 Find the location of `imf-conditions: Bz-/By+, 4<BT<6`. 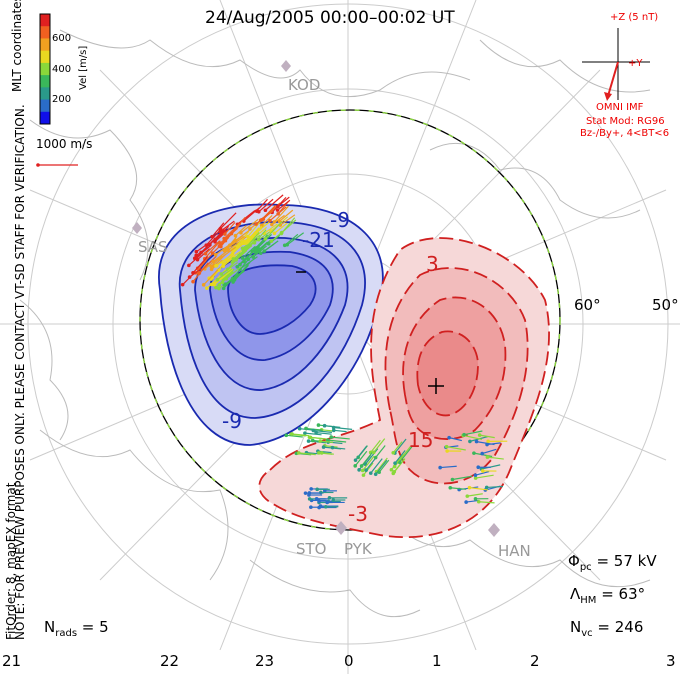

imf-conditions: Bz-/By+, 4<BT<6 is located at coordinates (625, 133).